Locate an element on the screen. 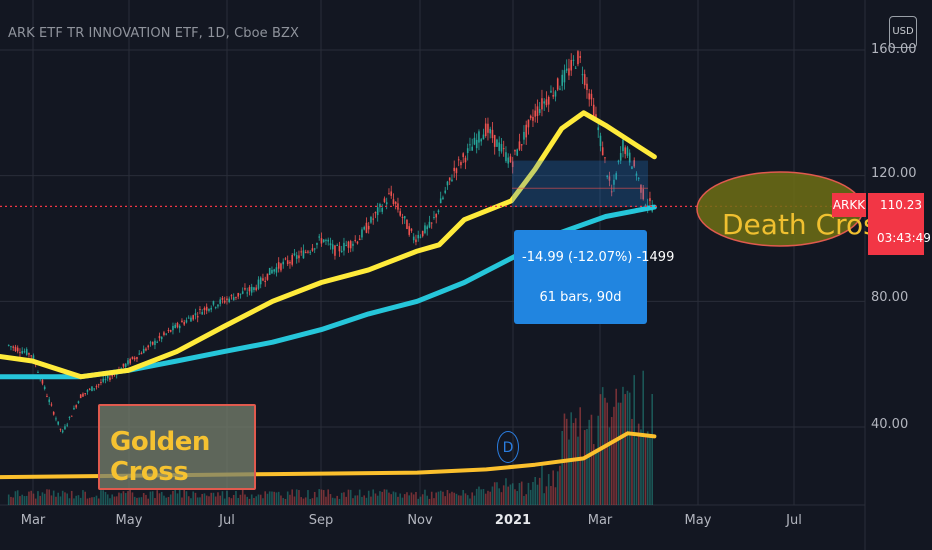 Image resolution: width=932 pixels, height=550 pixels. death-cross-label: Death Cross is located at coordinates (807, 224).